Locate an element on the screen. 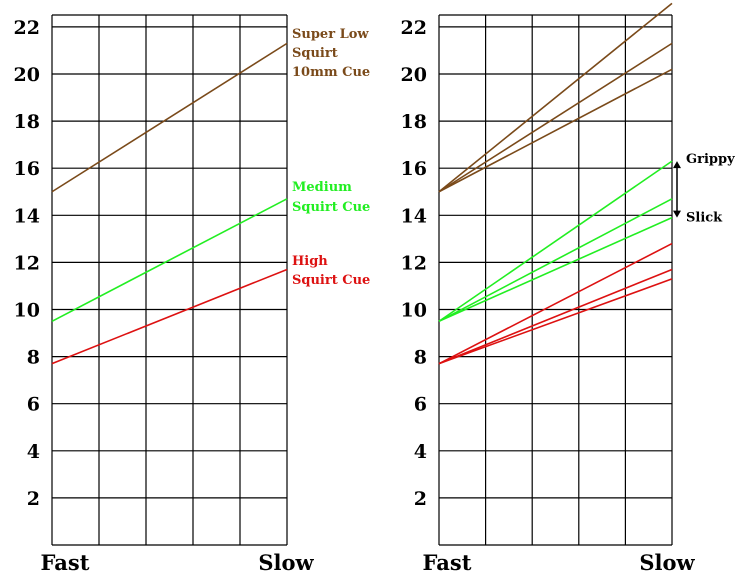 The width and height of the screenshot is (747, 585). series-label: High Squirt Cue is located at coordinates (331, 271).